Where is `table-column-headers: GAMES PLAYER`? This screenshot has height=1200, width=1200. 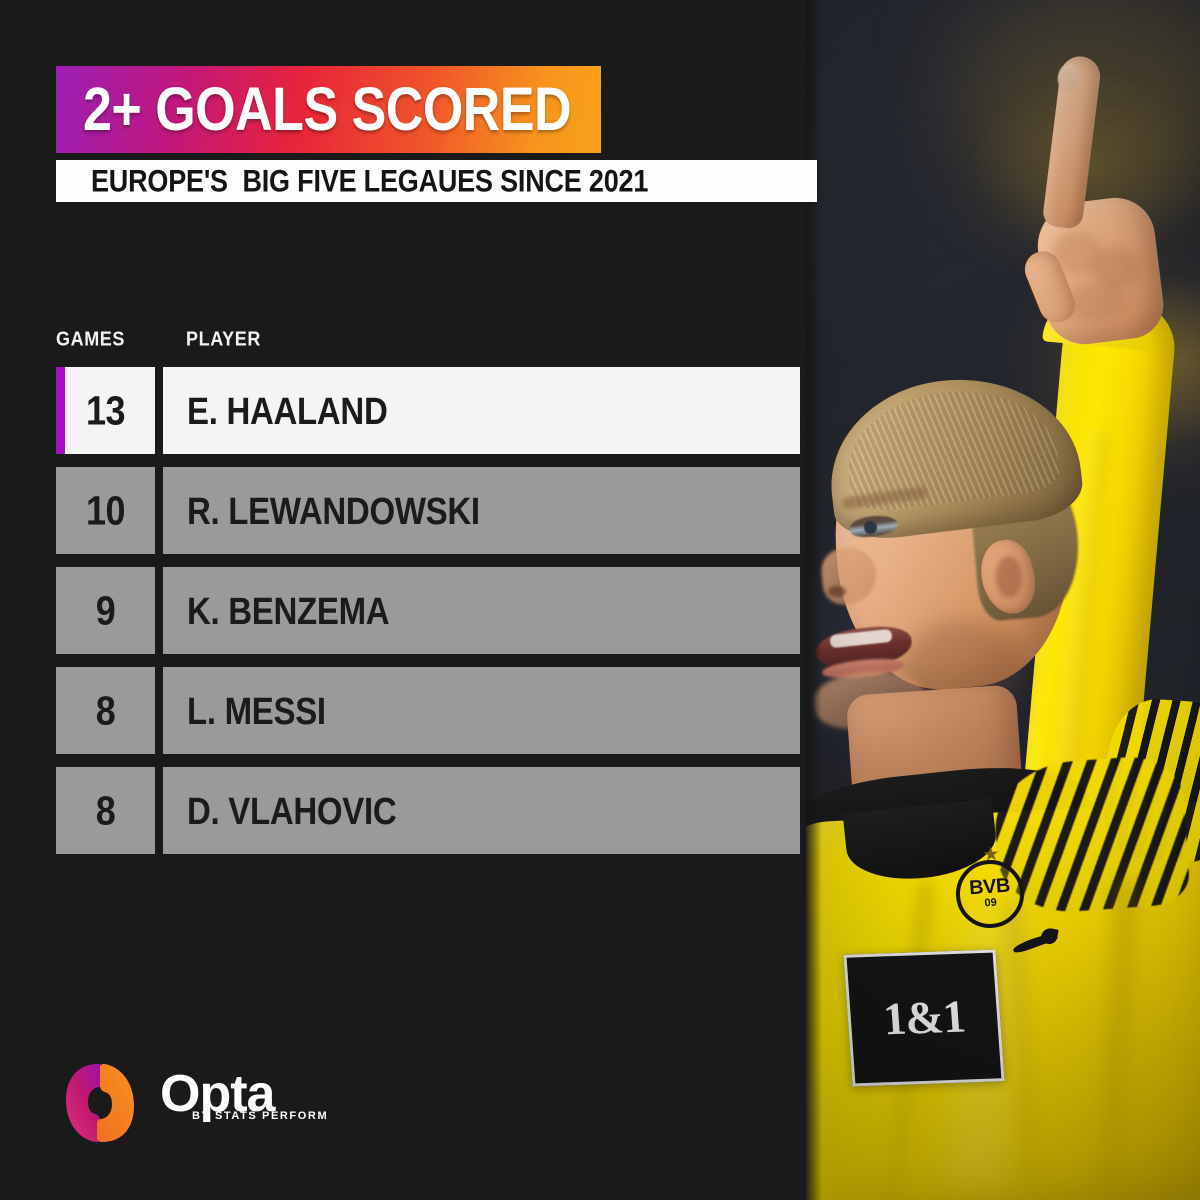
table-column-headers: GAMES PLAYER is located at coordinates (426, 340).